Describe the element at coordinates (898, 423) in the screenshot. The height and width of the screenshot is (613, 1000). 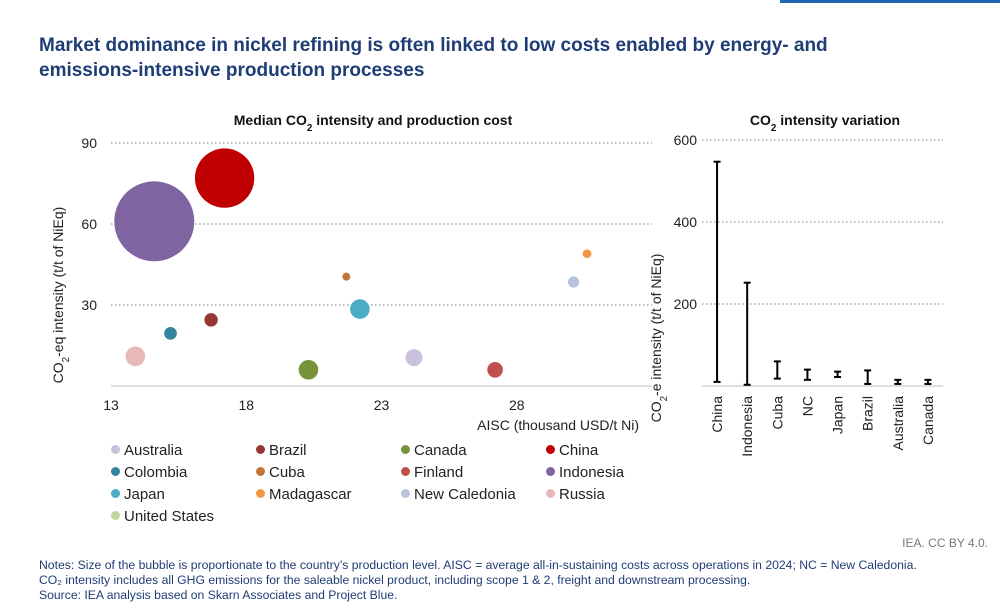
I see `range-x-tick-label: Australia` at that location.